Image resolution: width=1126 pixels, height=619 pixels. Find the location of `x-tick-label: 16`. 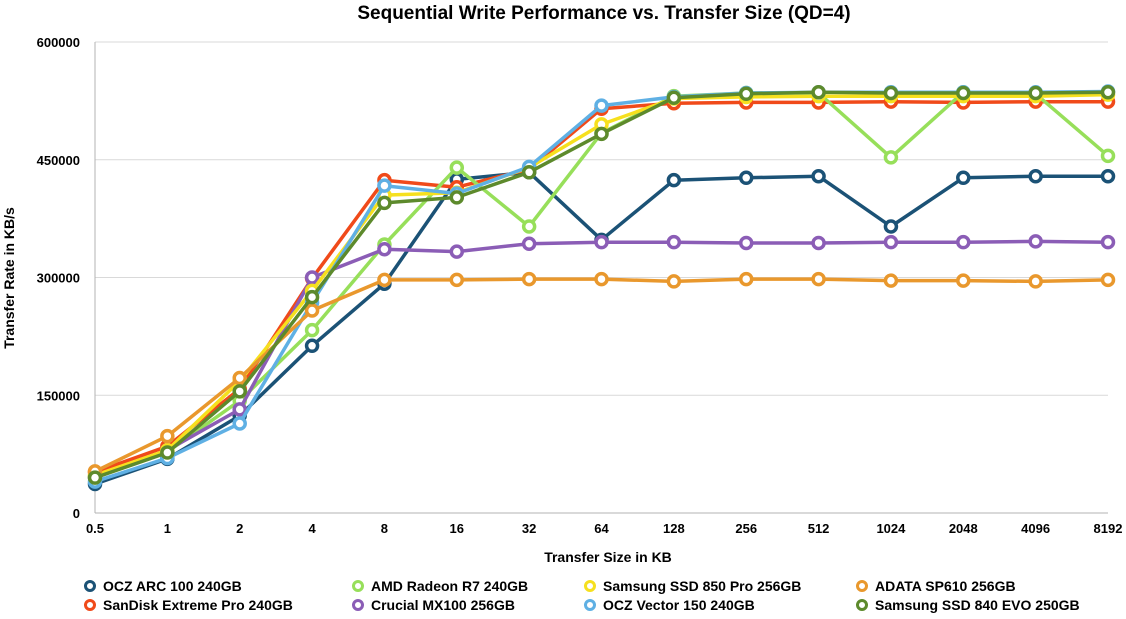

x-tick-label: 16 is located at coordinates (457, 528).